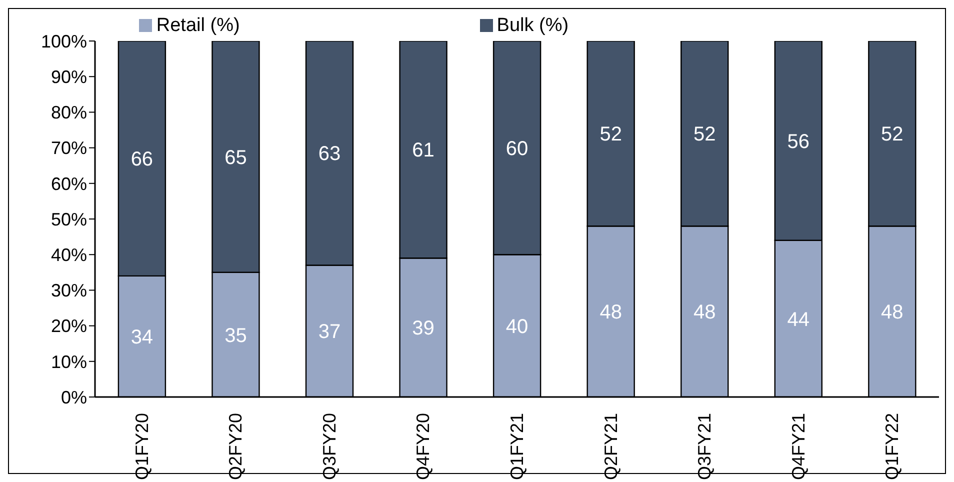 Image resolution: width=954 pixels, height=482 pixels. What do you see at coordinates (68, 148) in the screenshot?
I see `y-tick-label: 70%` at bounding box center [68, 148].